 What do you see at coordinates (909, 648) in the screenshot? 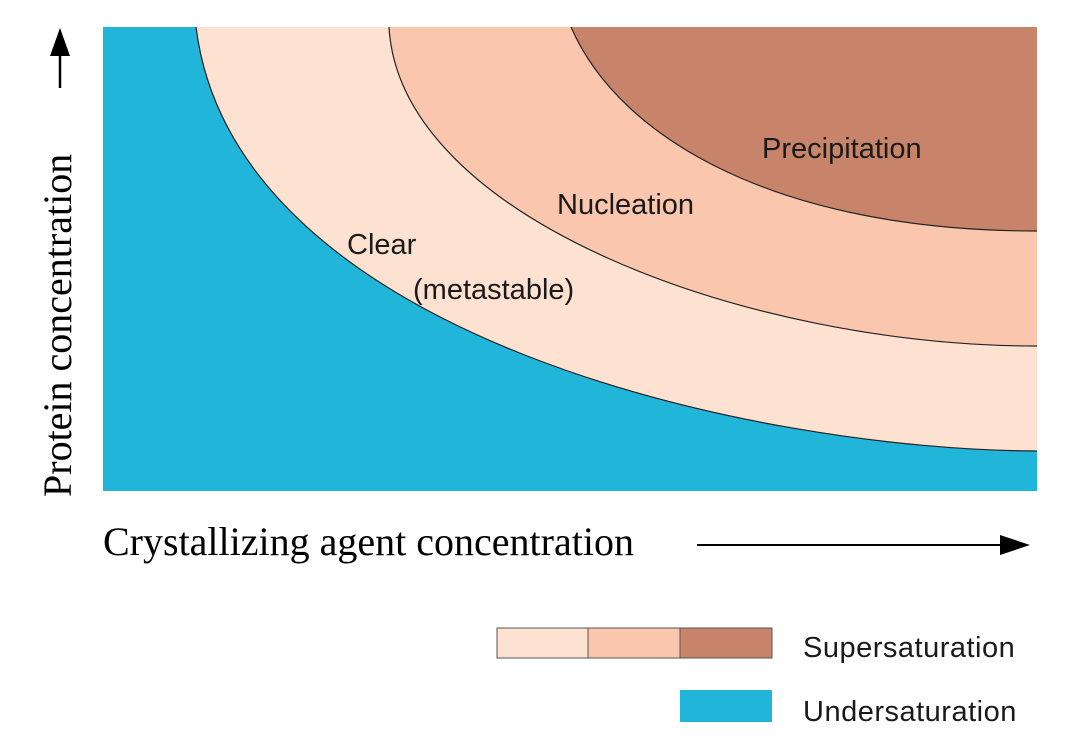
I see `legend-supersaturation-label: Supersaturation` at bounding box center [909, 648].